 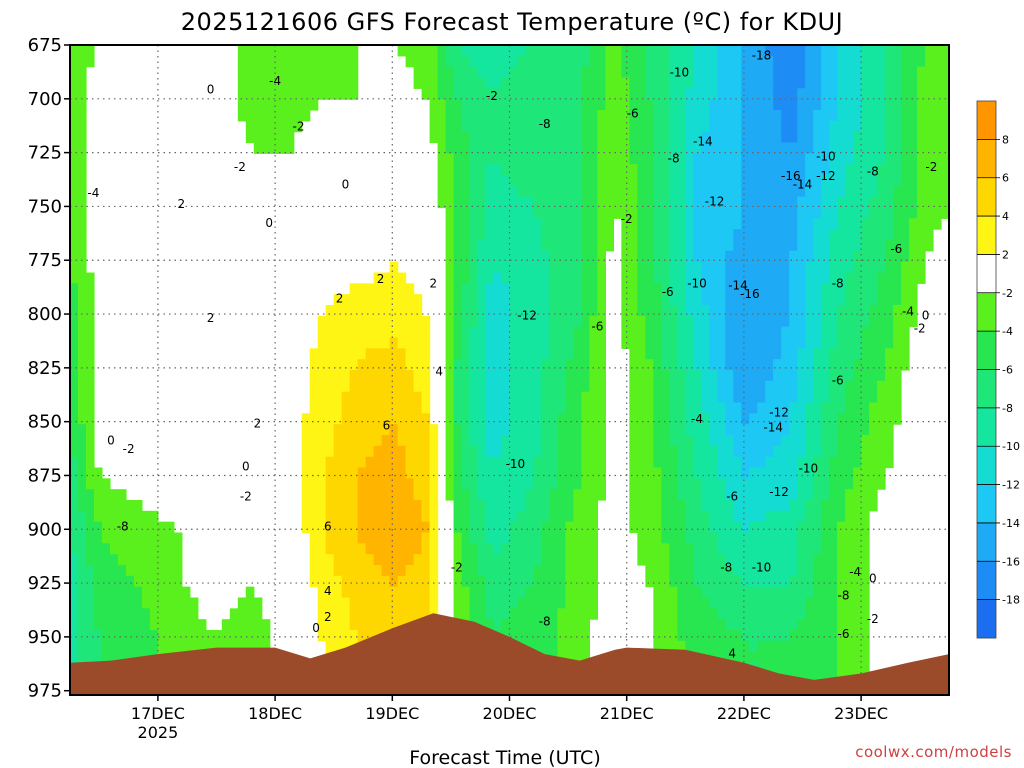 What do you see at coordinates (779, 413) in the screenshot?
I see `contour-label: -12` at bounding box center [779, 413].